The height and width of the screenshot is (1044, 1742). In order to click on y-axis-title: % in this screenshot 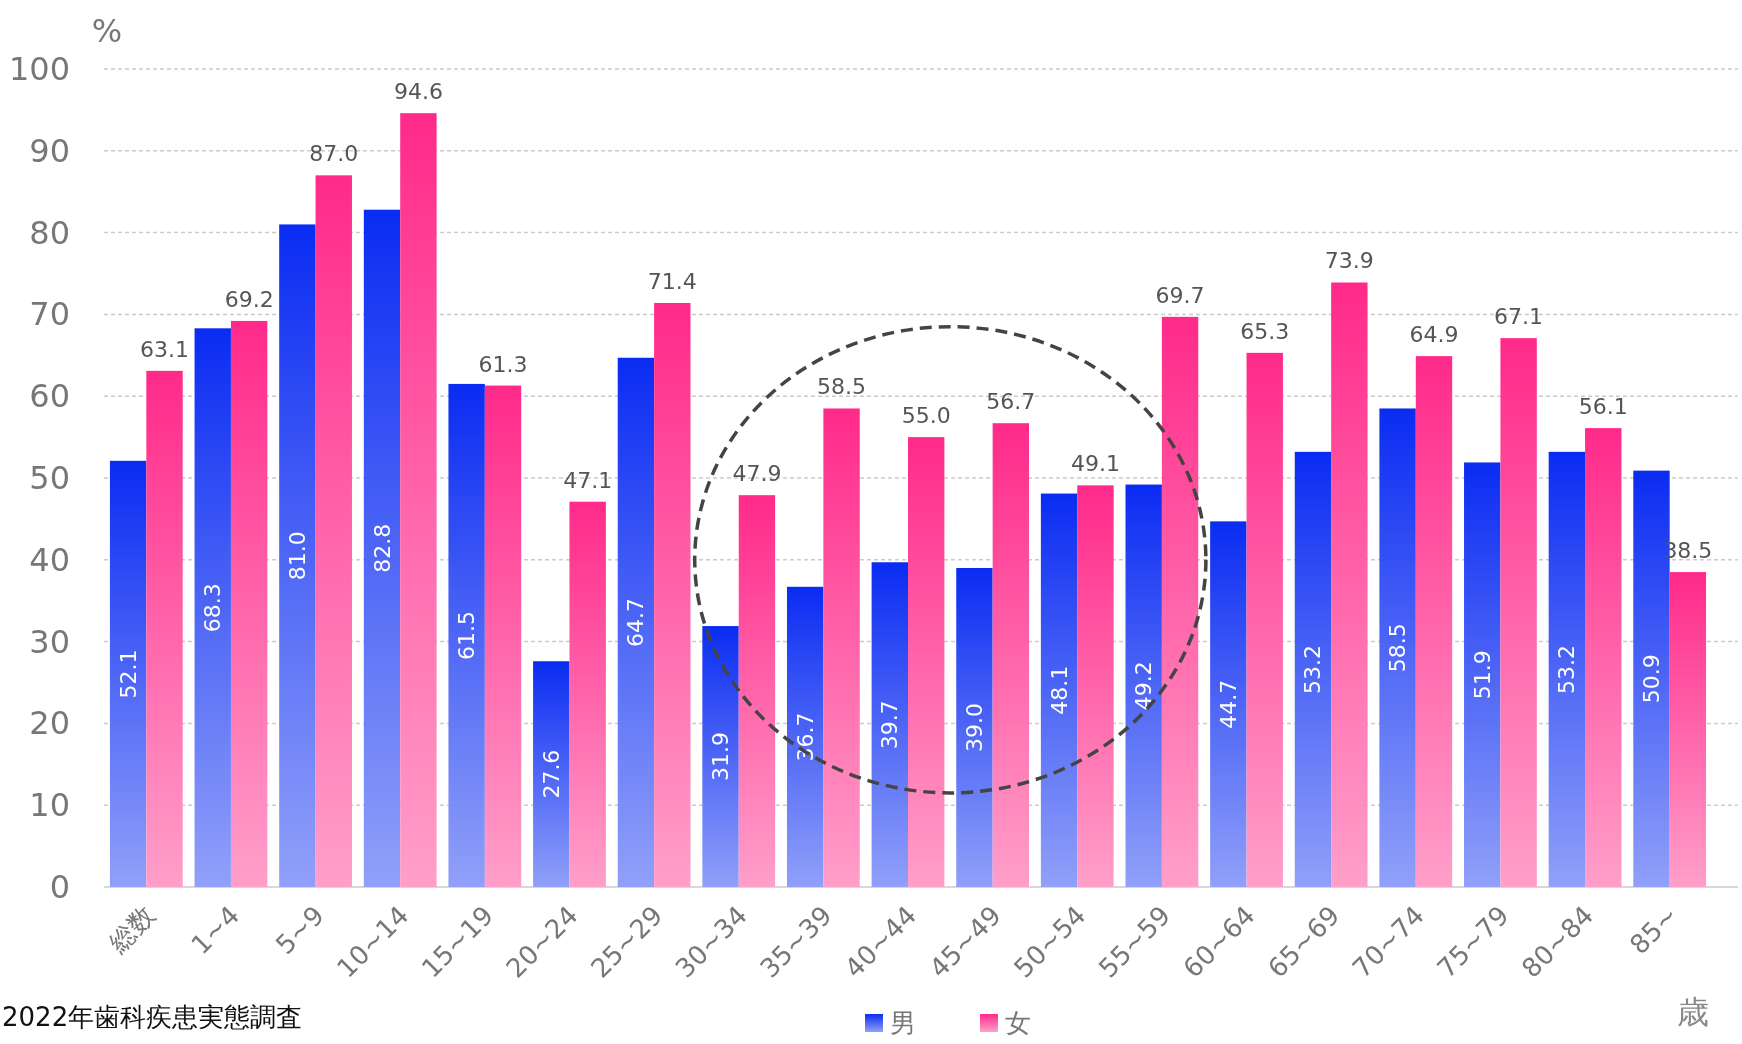, I will do `click(107, 31)`.